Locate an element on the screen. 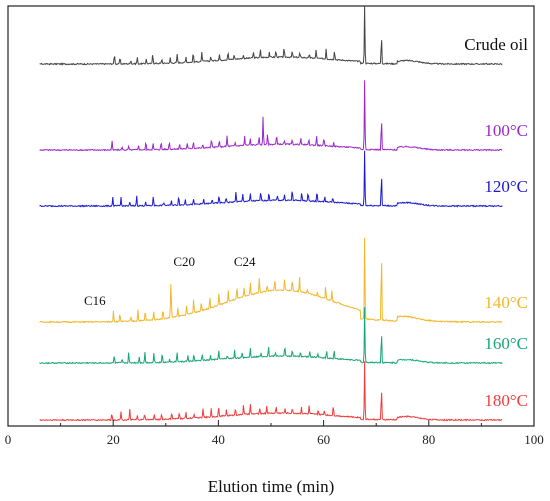 The image size is (550, 501). series-label: 120°C is located at coordinates (506, 186).